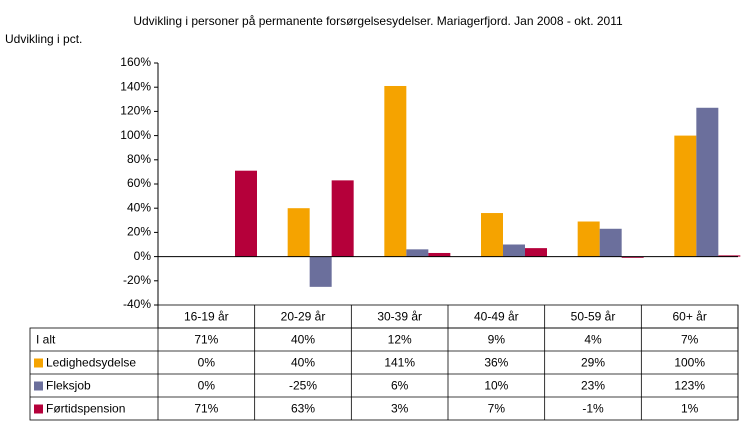 The image size is (752, 426). I want to click on x-tick-label: 30-39 år, so click(399, 317).